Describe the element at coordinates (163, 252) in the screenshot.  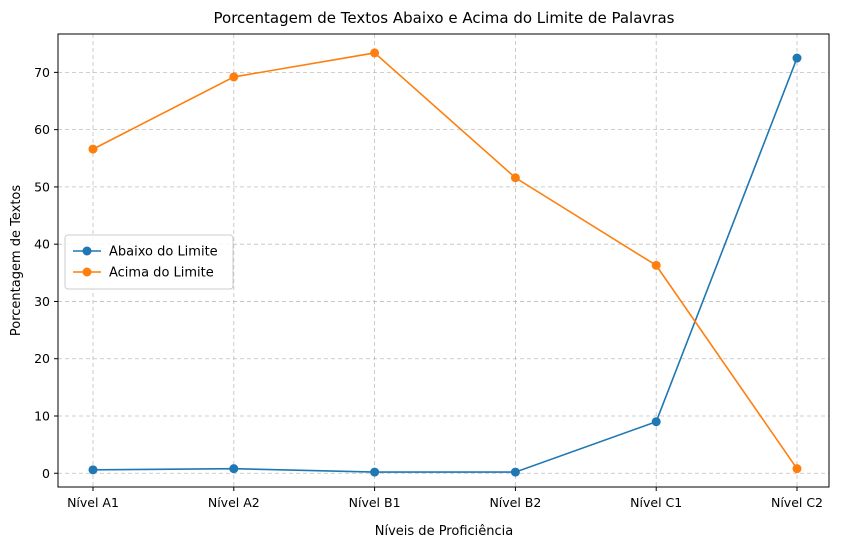
I see `legend-label: Abaixo do Limite` at that location.